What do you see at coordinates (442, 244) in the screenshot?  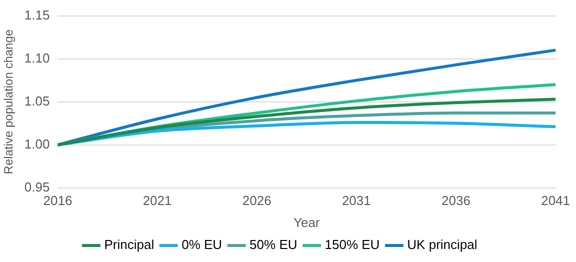 I see `legend-label: UK principal` at bounding box center [442, 244].